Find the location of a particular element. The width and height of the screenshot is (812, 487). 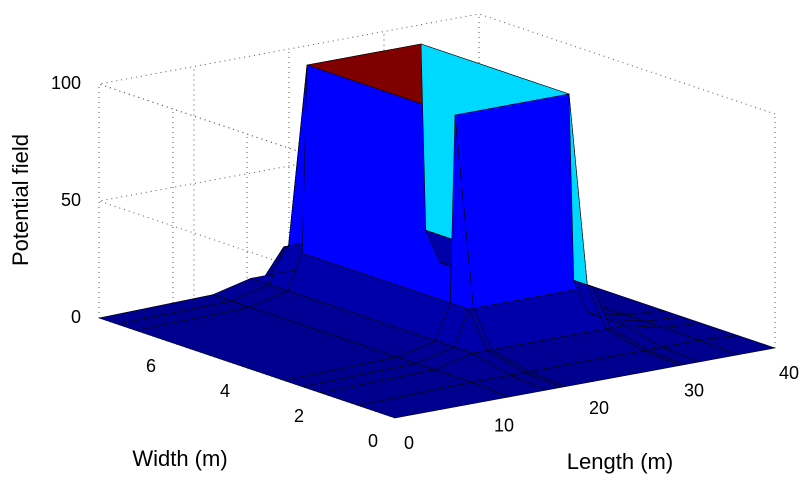

y-tick-label: 6 is located at coordinates (151, 366).